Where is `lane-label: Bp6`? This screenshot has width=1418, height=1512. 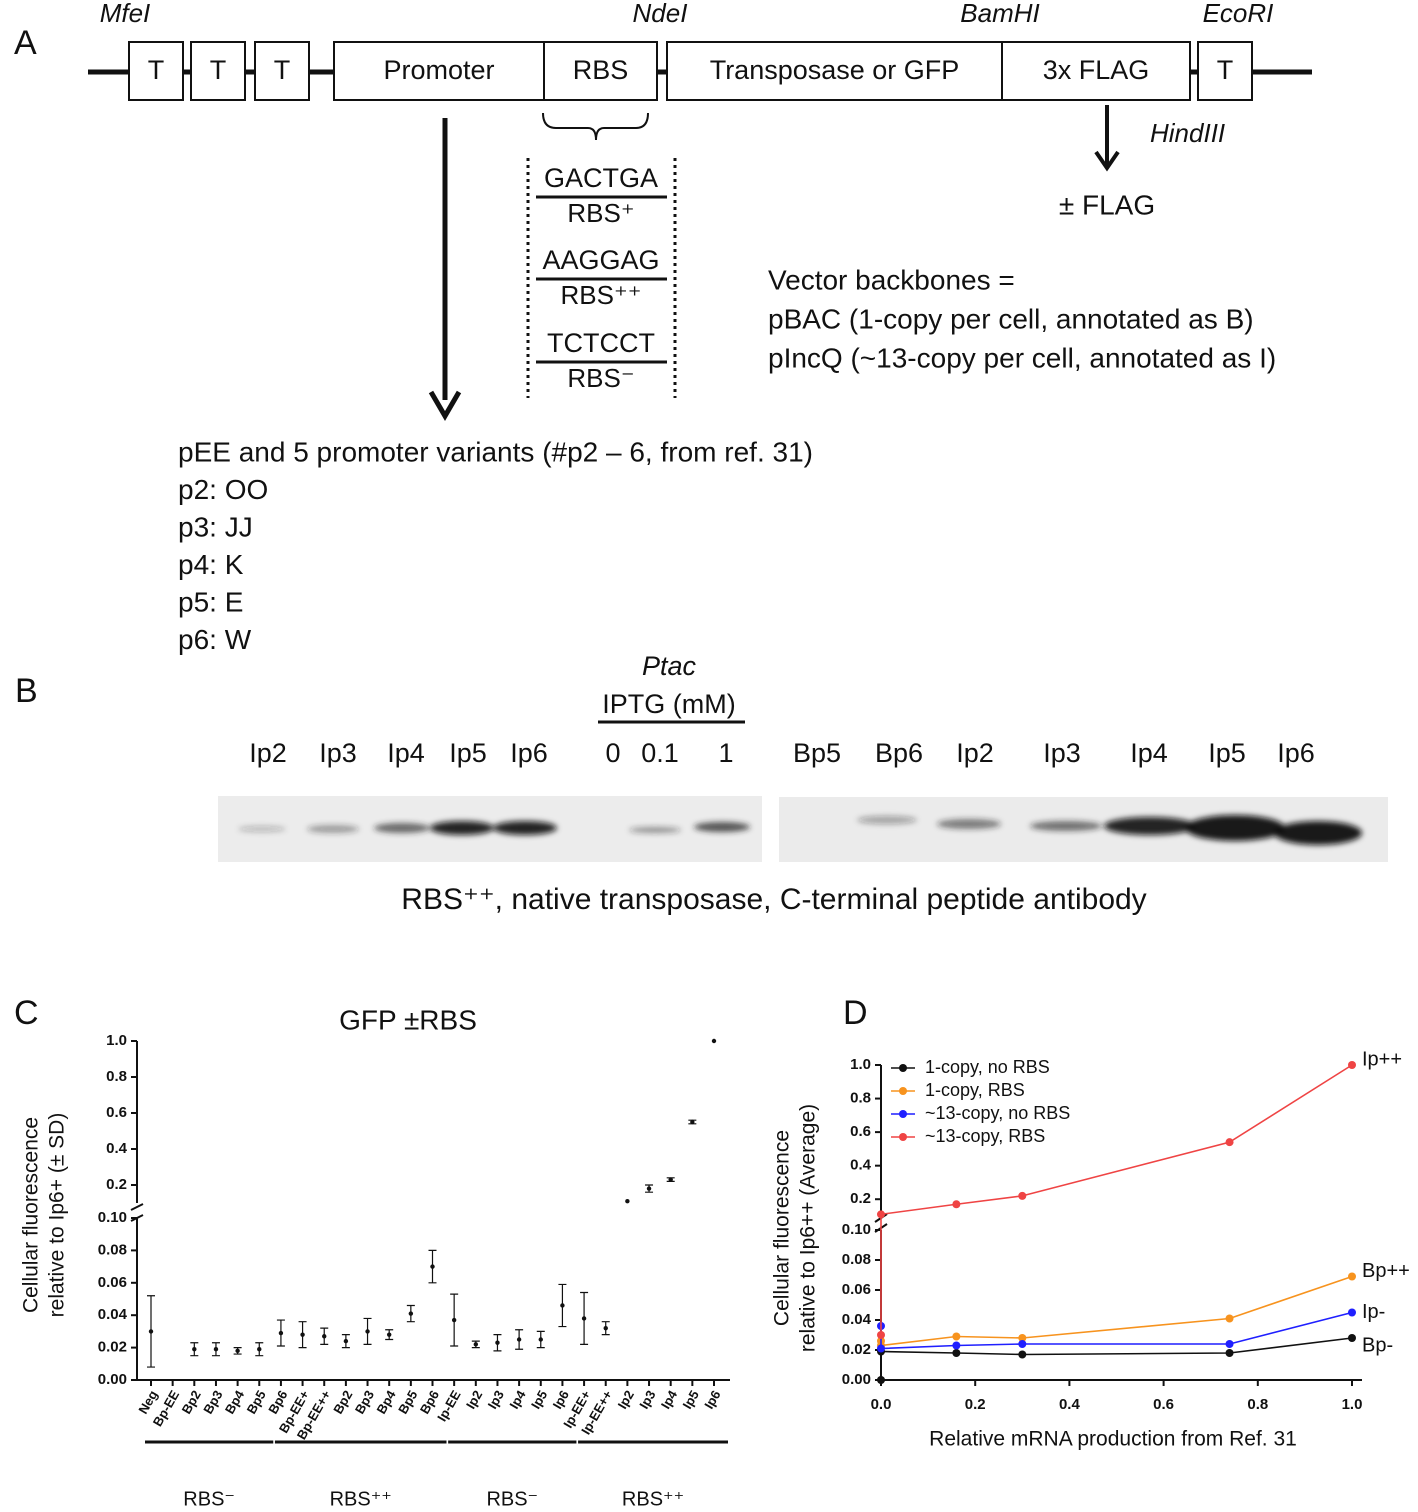 lane-label: Bp6 is located at coordinates (899, 753).